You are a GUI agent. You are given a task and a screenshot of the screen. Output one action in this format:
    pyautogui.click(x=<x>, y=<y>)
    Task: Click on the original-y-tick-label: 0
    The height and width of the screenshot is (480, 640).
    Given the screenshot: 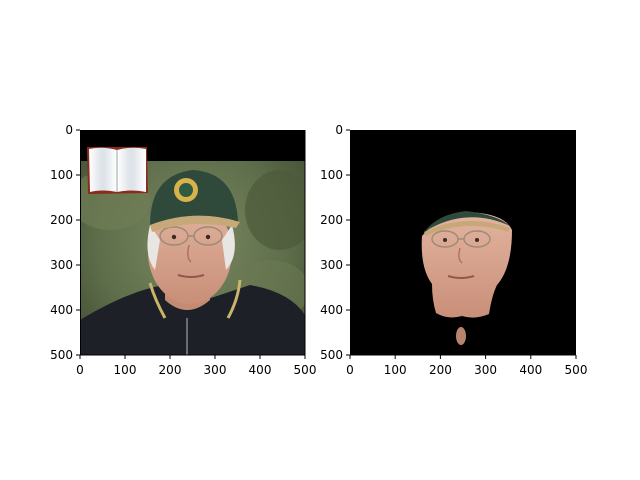 What is the action you would take?
    pyautogui.click(x=69, y=130)
    